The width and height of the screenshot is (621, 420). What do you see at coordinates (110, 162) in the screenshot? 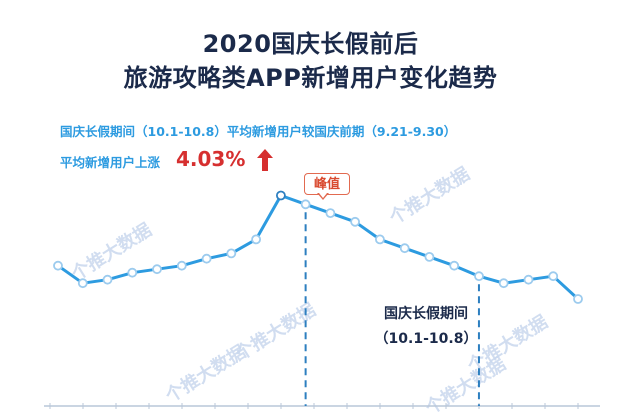
I see `increase-note-label: 平均新增用户上涨` at bounding box center [110, 162].